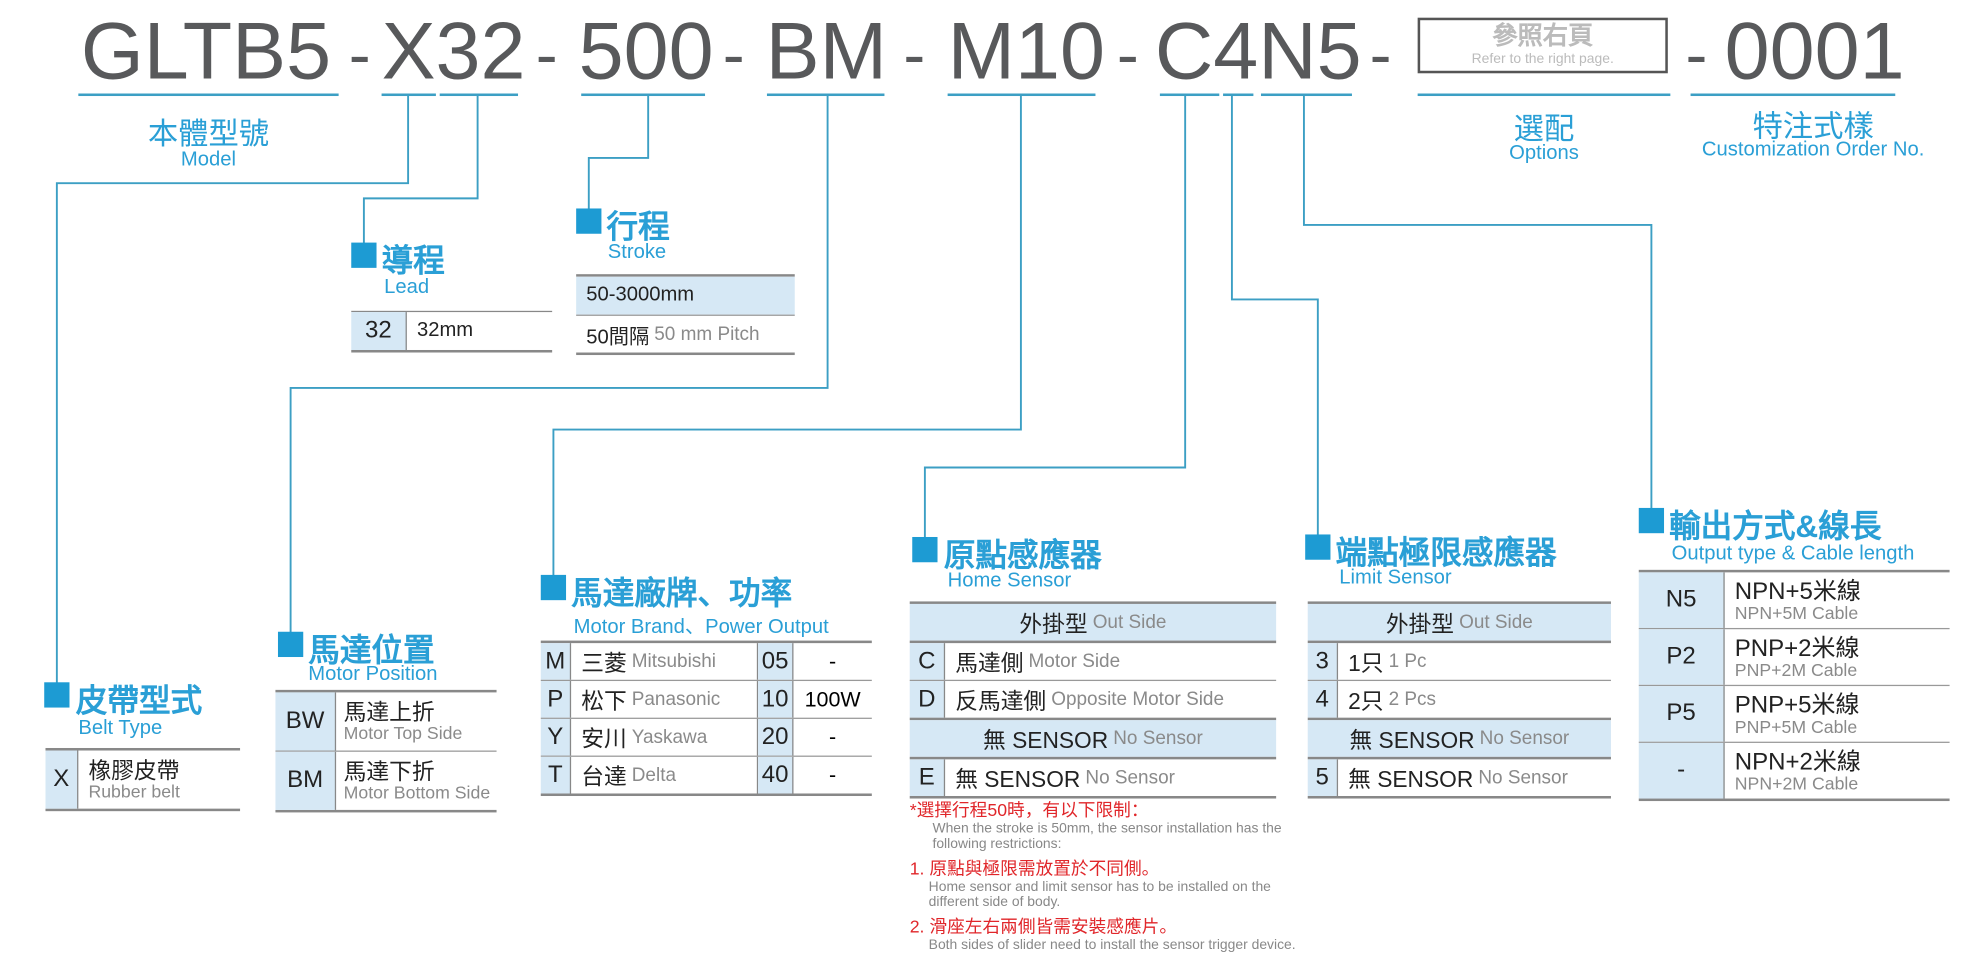  Describe the element at coordinates (1366, 663) in the screenshot. I see `option-zh: 1只` at that location.